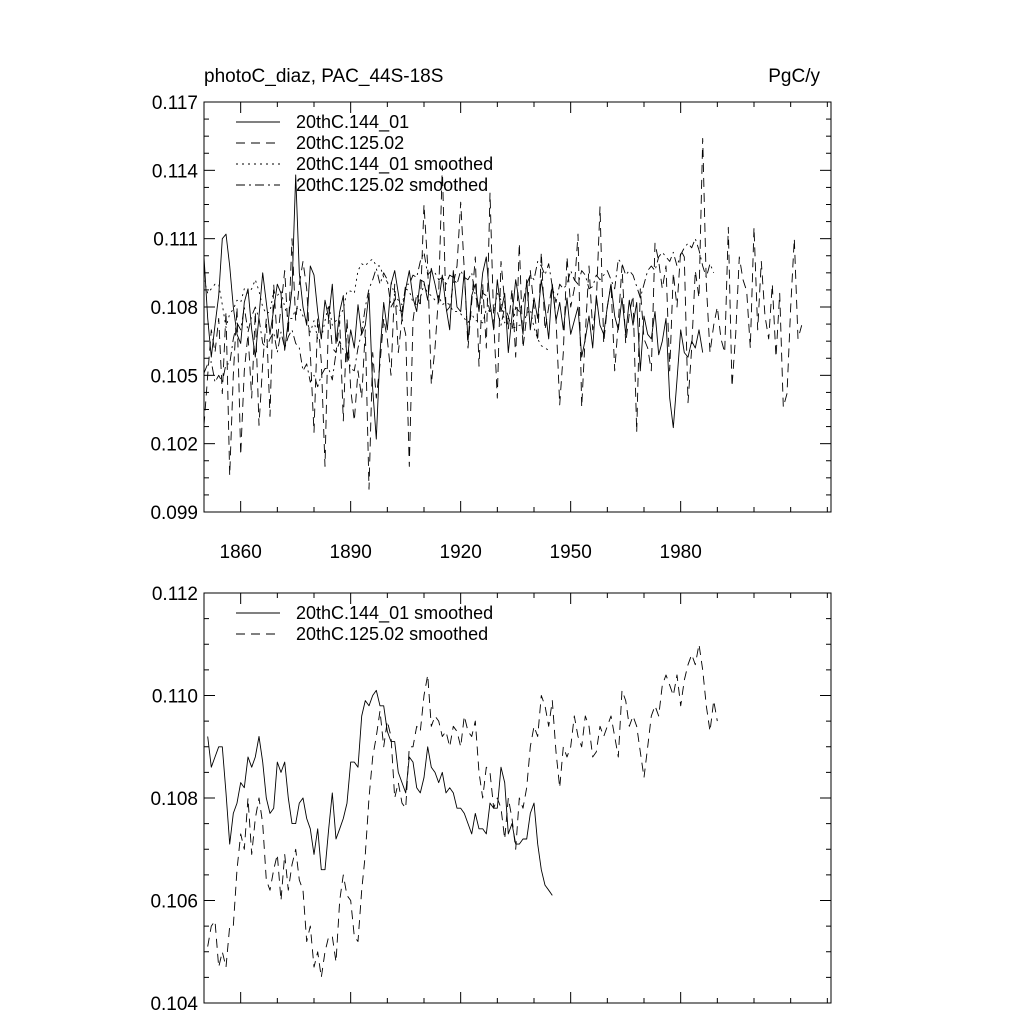 The width and height of the screenshot is (1024, 1024). Describe the element at coordinates (681, 552) in the screenshot. I see `top-x-tick-label: 1980` at that location.